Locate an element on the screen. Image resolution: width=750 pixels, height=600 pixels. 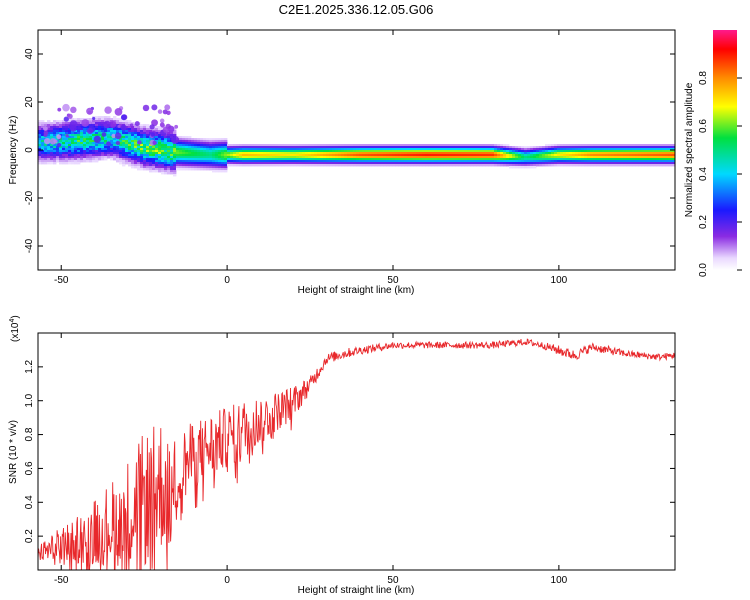
snr-y-tick-label: 0.8 is located at coordinates (29, 434).